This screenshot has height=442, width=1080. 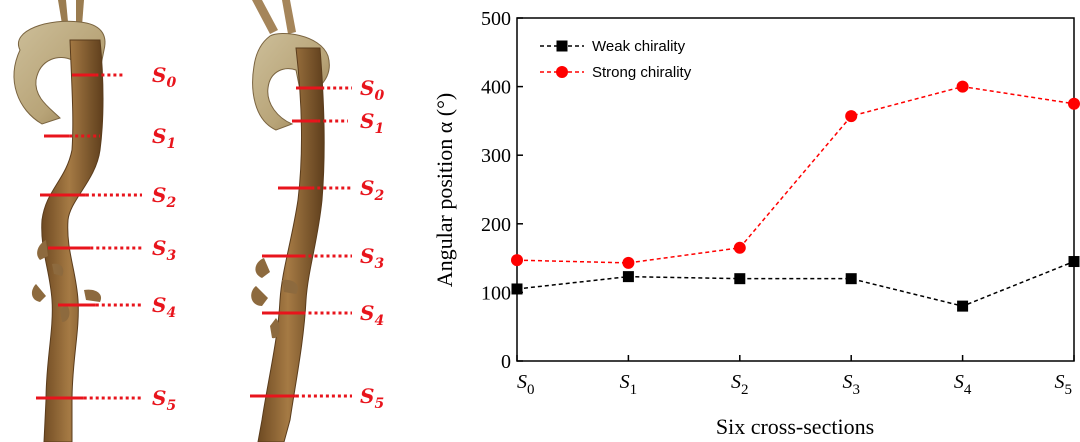 I want to click on x-tick-letter-5: S, so click(x=1060, y=382).